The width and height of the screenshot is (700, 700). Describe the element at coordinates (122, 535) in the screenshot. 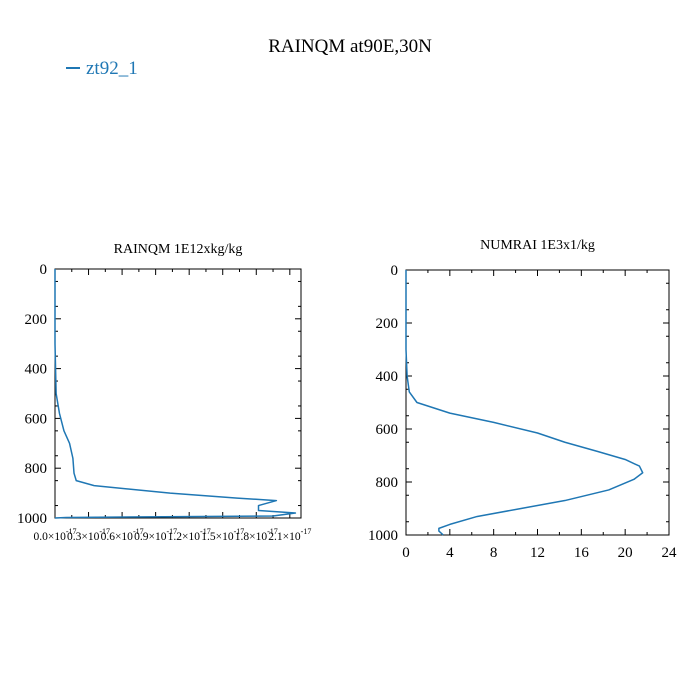

I see `chart-1-xtick-label: 0.6×10⁻¹⁷` at that location.